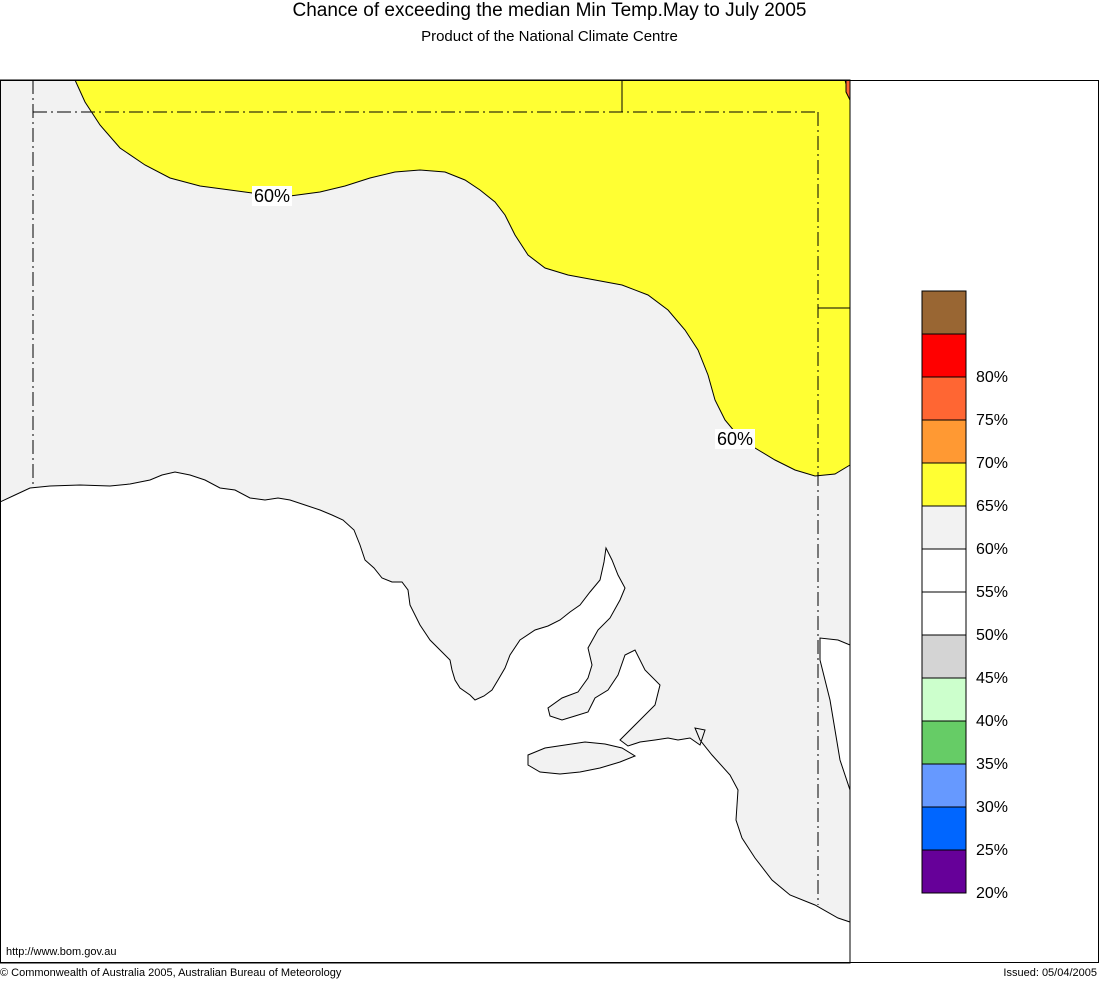 This screenshot has height=982, width=1099. I want to click on legend-label: 75%, so click(992, 420).